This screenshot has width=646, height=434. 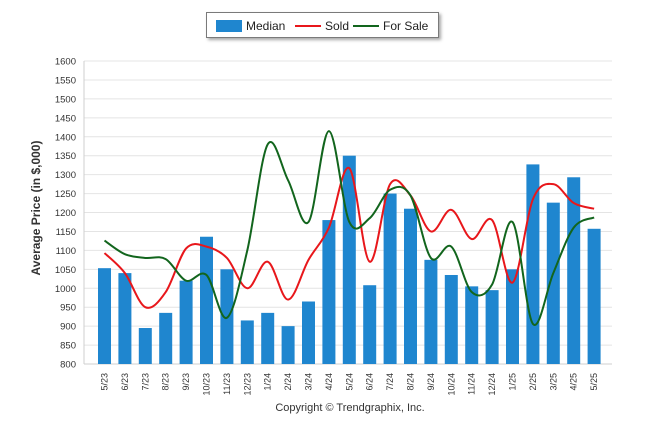 I want to click on x-tick-label: 1/25, so click(x=513, y=382).